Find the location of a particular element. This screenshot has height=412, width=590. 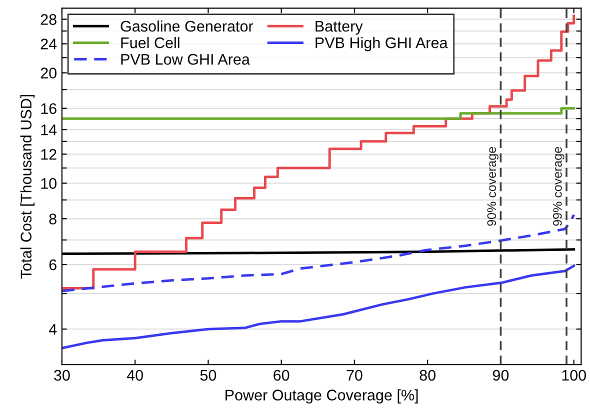

x-tick-label: 90 is located at coordinates (500, 375).